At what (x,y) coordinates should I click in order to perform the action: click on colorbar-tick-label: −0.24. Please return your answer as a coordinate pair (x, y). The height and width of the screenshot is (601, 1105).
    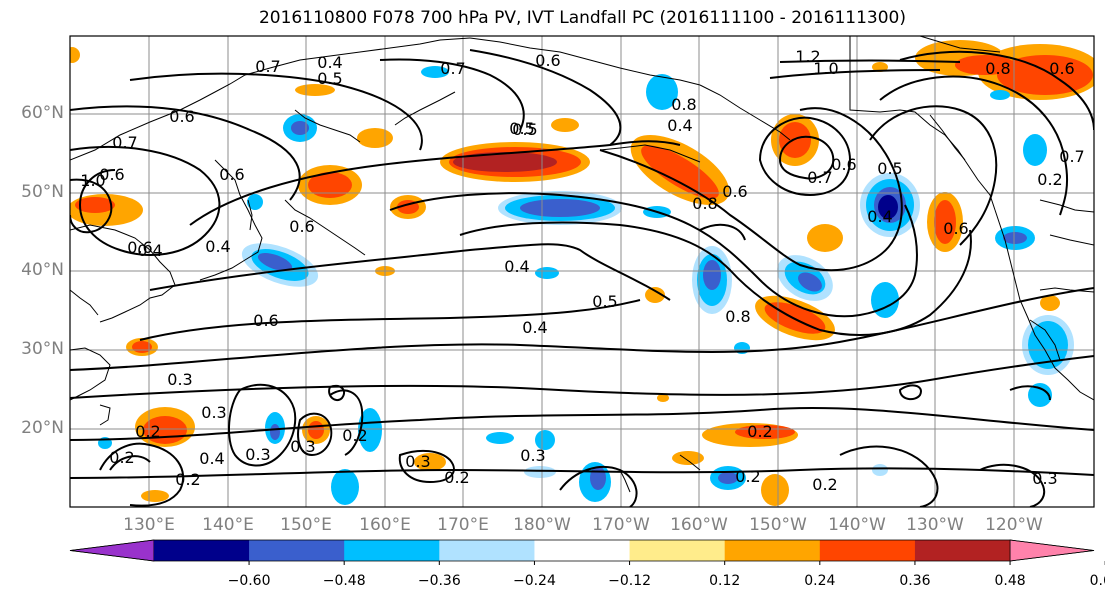
    Looking at the image, I should click on (534, 581).